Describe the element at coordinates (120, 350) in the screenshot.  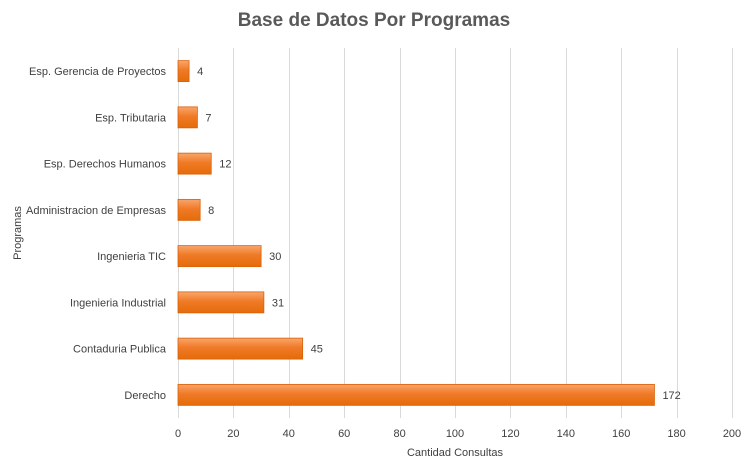
I see `category-label: Contaduria Publica` at that location.